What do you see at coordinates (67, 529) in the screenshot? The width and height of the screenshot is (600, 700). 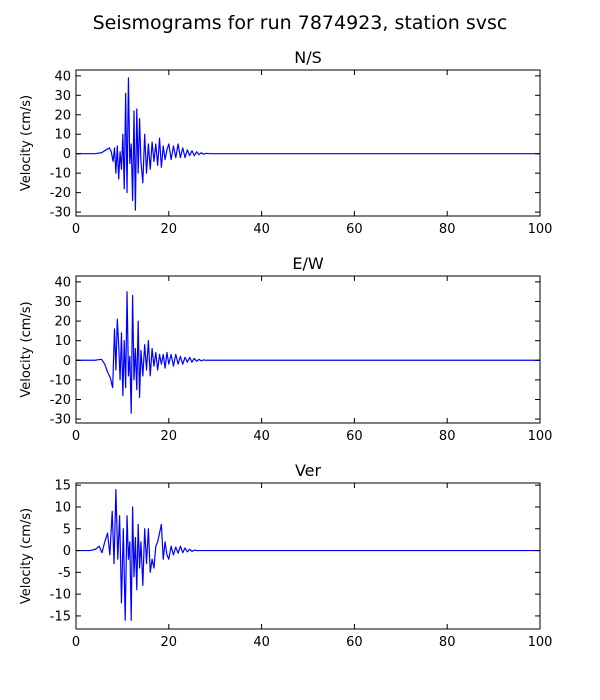 I see `y-tick-label: 5` at bounding box center [67, 529].